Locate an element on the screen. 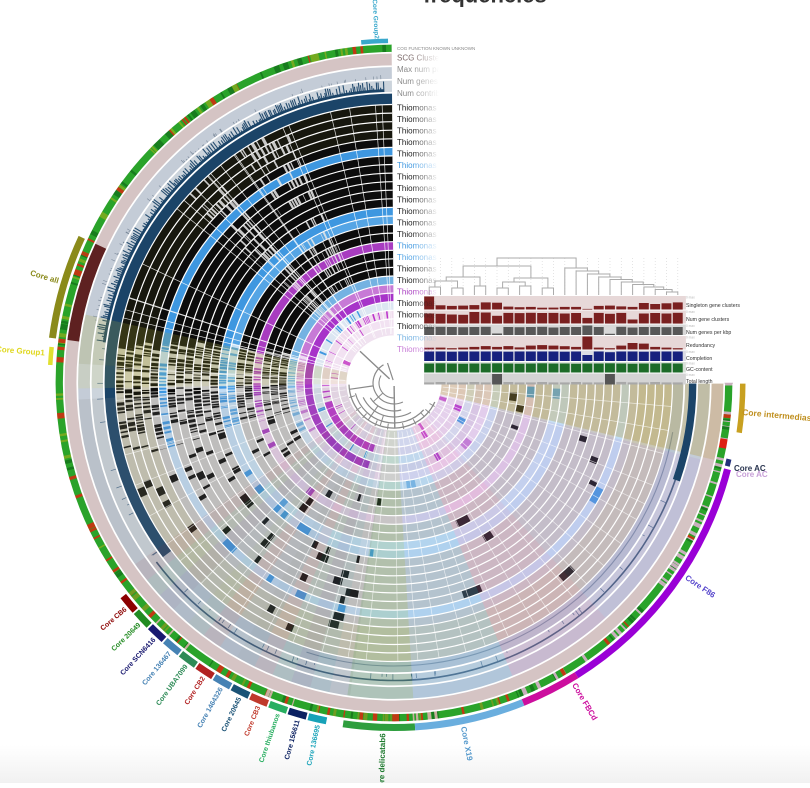 The image size is (810, 788). svg-text: Num genes in gene clus is located at coordinates (440, 81).